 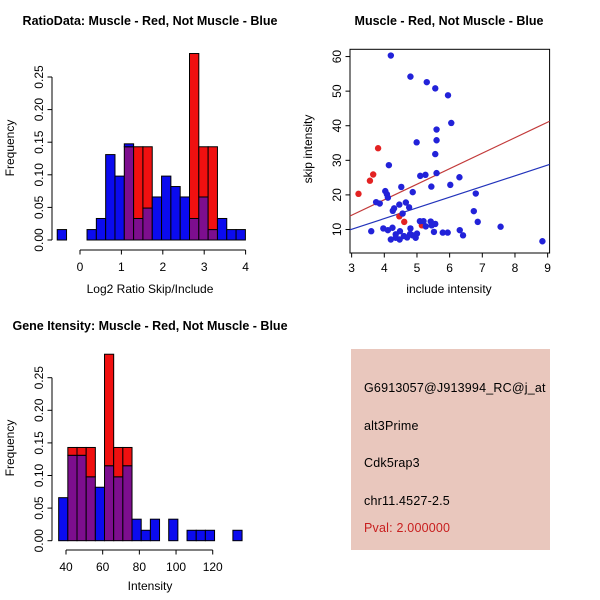 I want to click on x-axis-label: Log2 Ratio Skip/Include, so click(x=150, y=289).